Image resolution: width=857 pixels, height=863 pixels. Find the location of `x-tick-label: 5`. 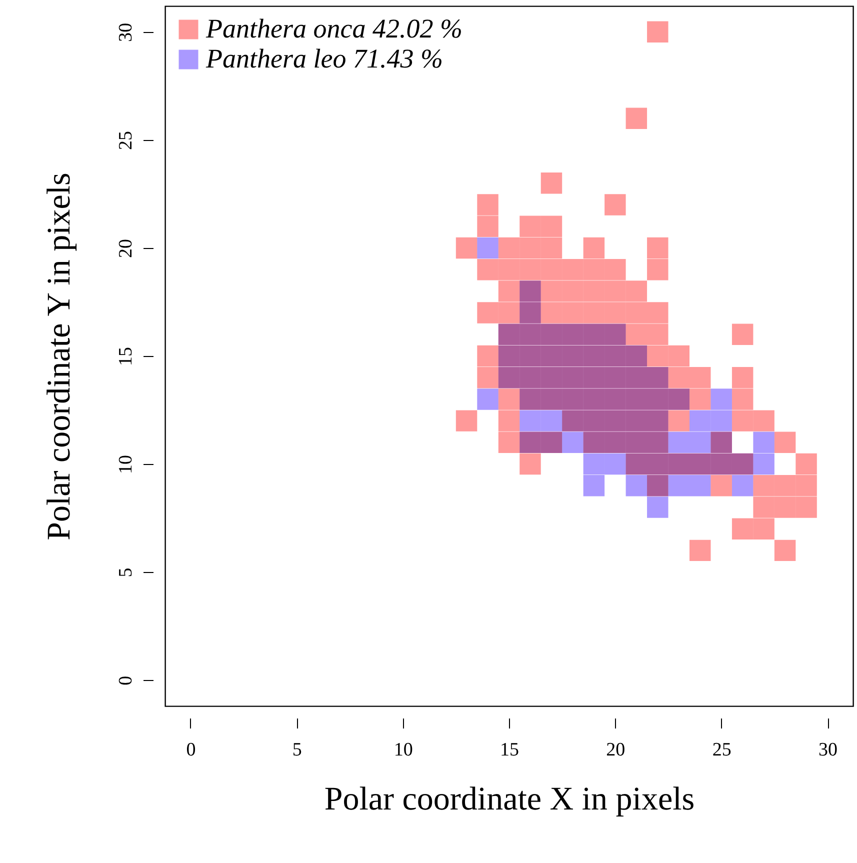

x-tick-label: 5 is located at coordinates (297, 750).